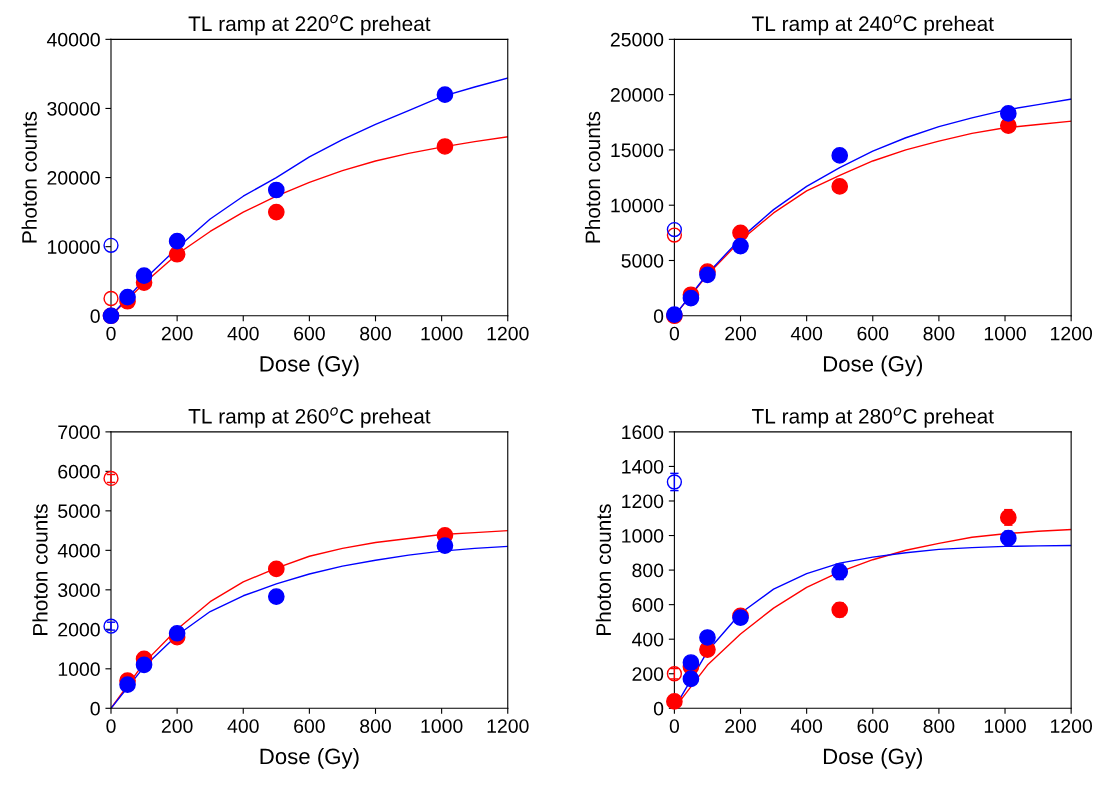  What do you see at coordinates (309, 417) in the screenshot?
I see `chart-title: TL ramp at 260$^{o}$C preheat` at bounding box center [309, 417].